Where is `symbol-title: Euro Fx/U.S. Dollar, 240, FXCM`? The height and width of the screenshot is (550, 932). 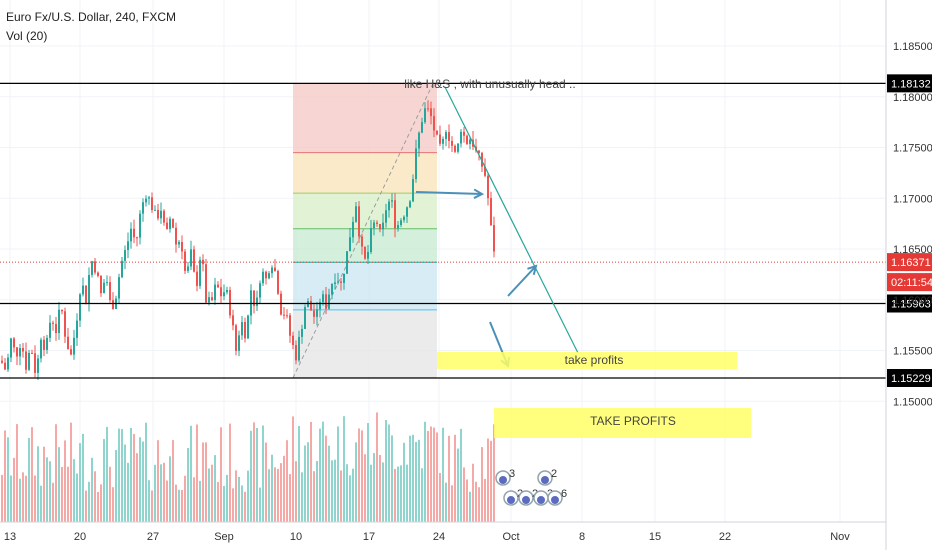
symbol-title: Euro Fx/U.S. Dollar, 240, FXCM is located at coordinates (91, 17).